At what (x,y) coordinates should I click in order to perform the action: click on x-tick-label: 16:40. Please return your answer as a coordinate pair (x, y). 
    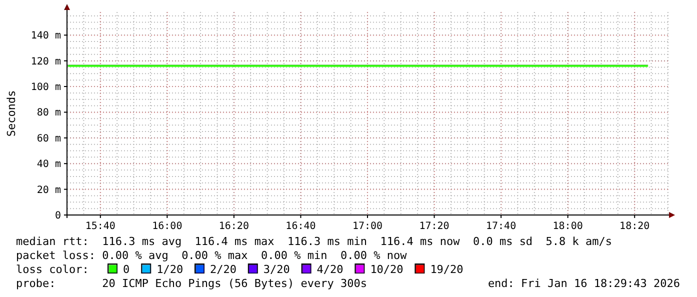
    Looking at the image, I should click on (301, 226).